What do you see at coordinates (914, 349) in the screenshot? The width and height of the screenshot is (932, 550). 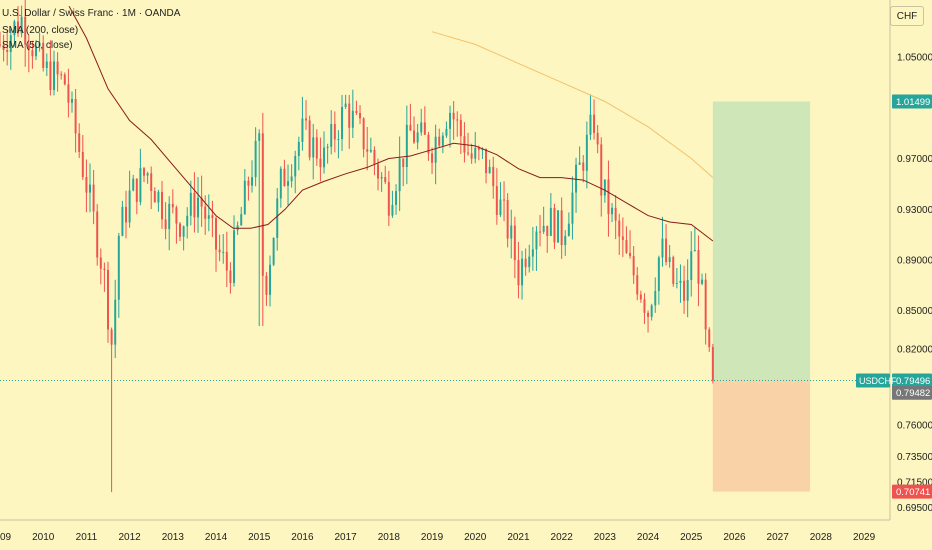 I see `y-tick-label: 0.82000` at bounding box center [914, 349].